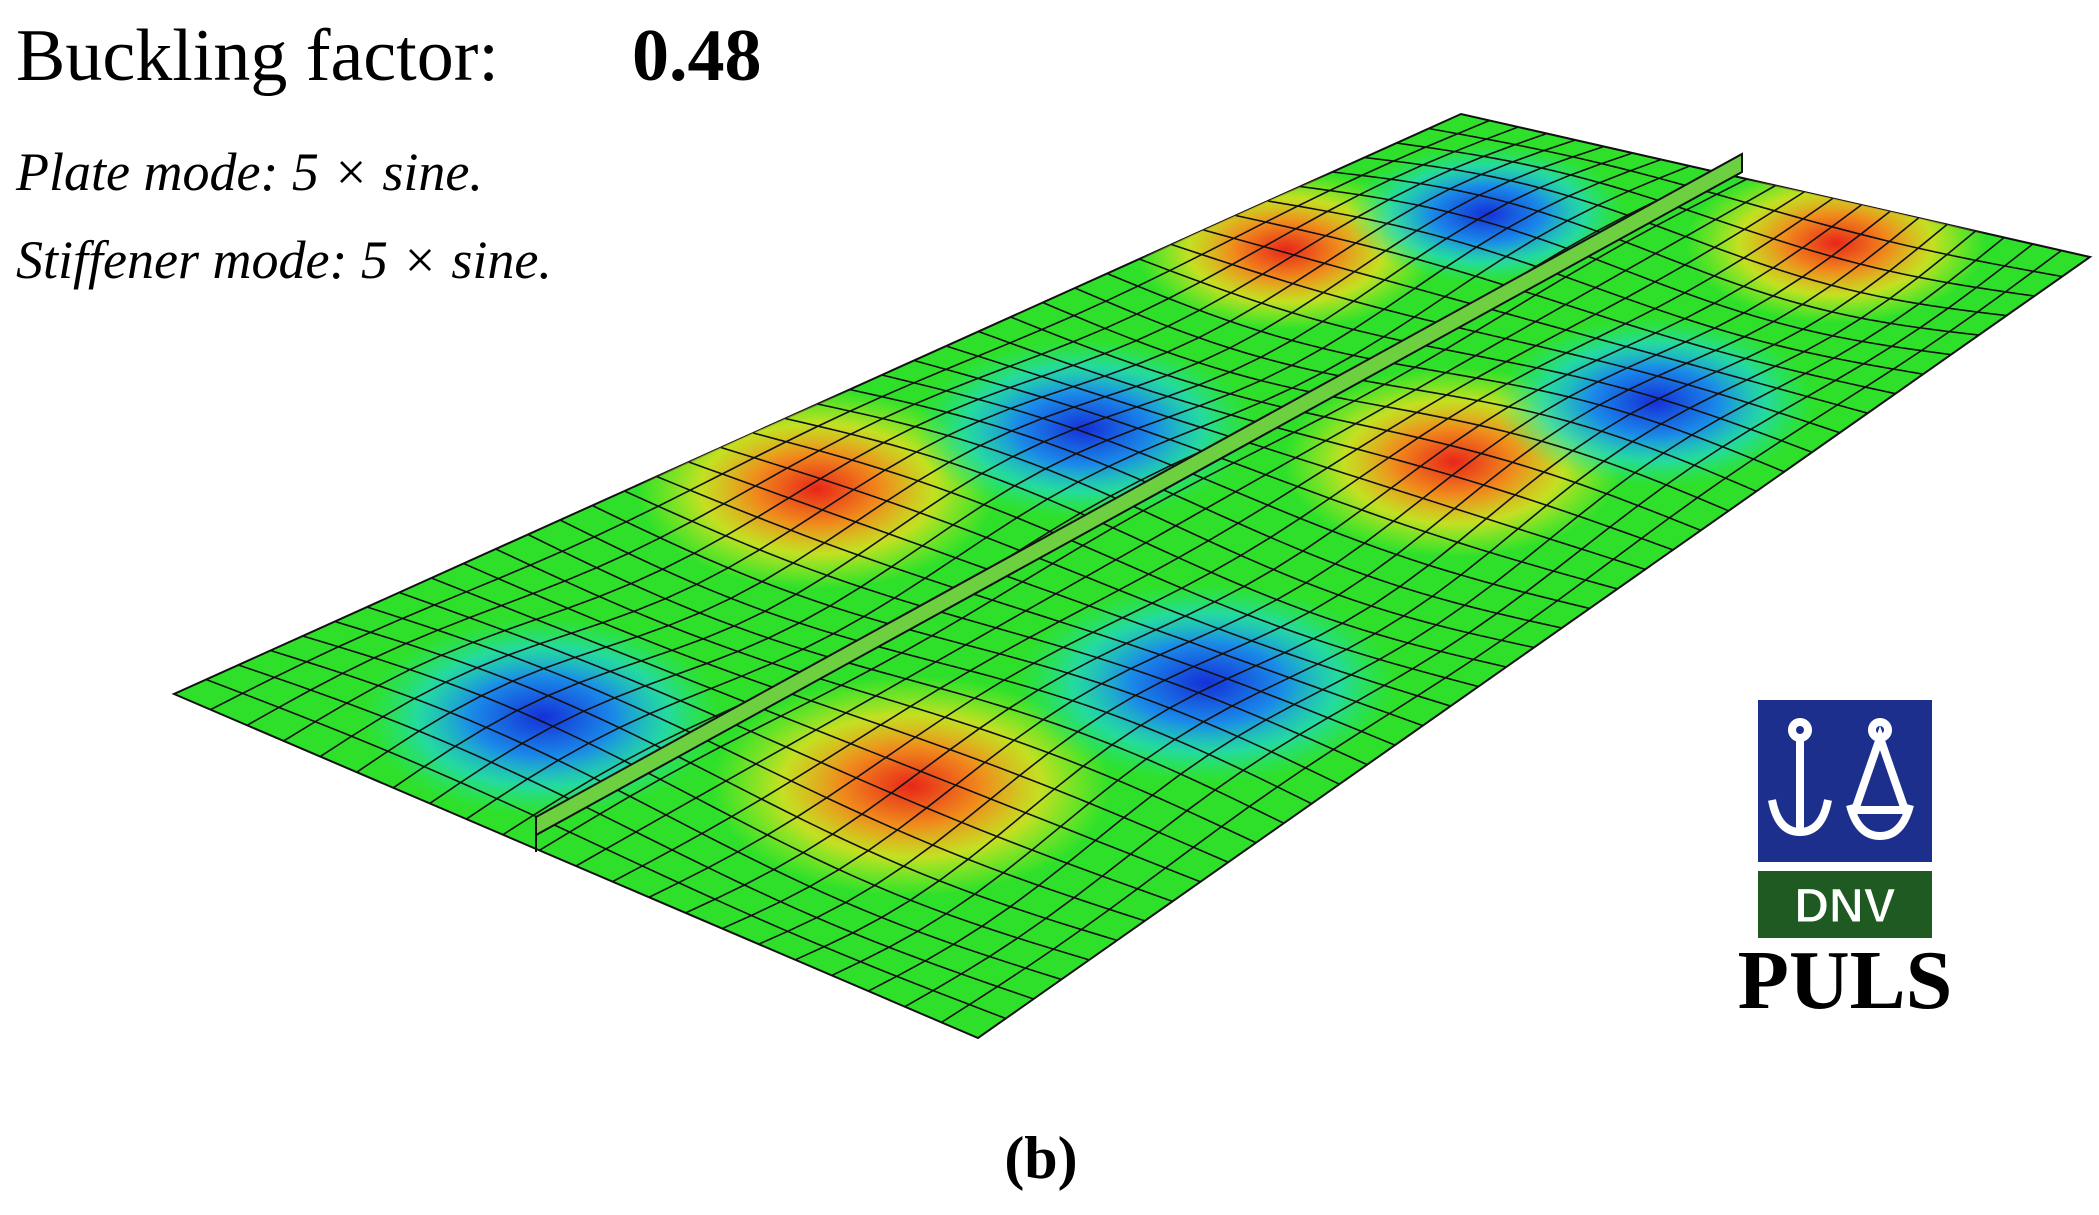 The width and height of the screenshot is (2099, 1215). I want to click on crest, so click(911, 786).